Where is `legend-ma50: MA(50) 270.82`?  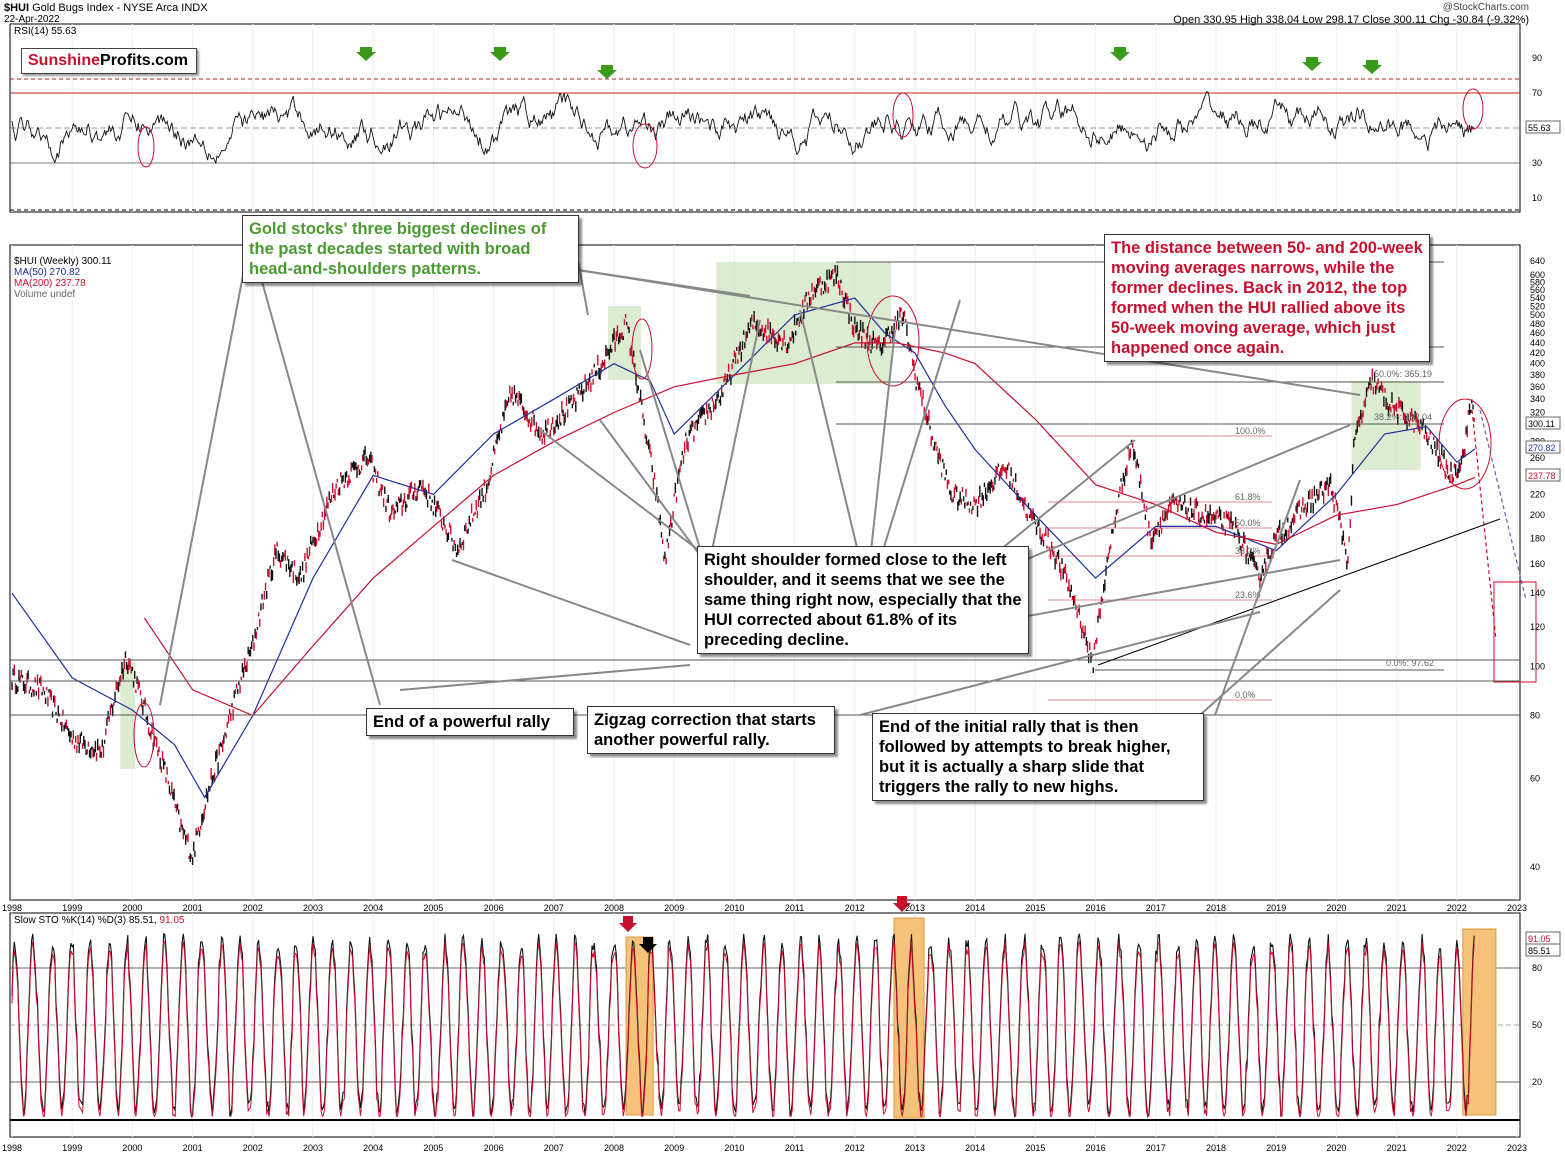
legend-ma50: MA(50) 270.82 is located at coordinates (47, 272).